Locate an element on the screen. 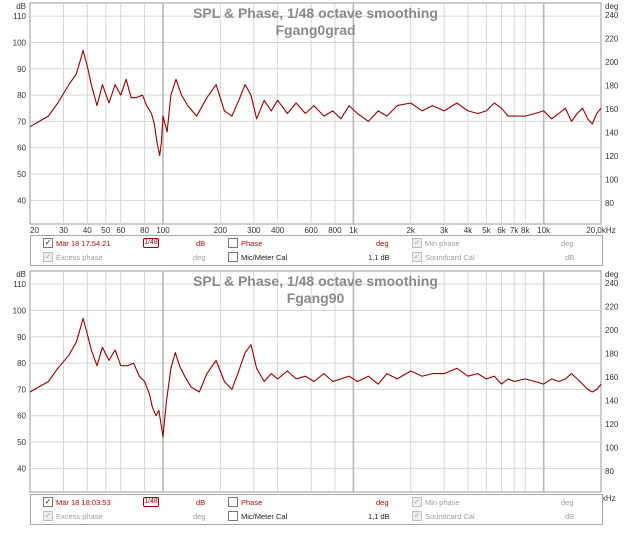 The image size is (640, 537). x-tick-label: 60 is located at coordinates (120, 230).